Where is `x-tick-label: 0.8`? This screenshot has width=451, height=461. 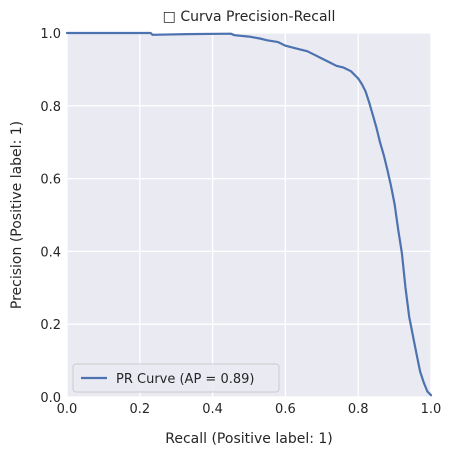
x-tick-label: 0.8 is located at coordinates (358, 409).